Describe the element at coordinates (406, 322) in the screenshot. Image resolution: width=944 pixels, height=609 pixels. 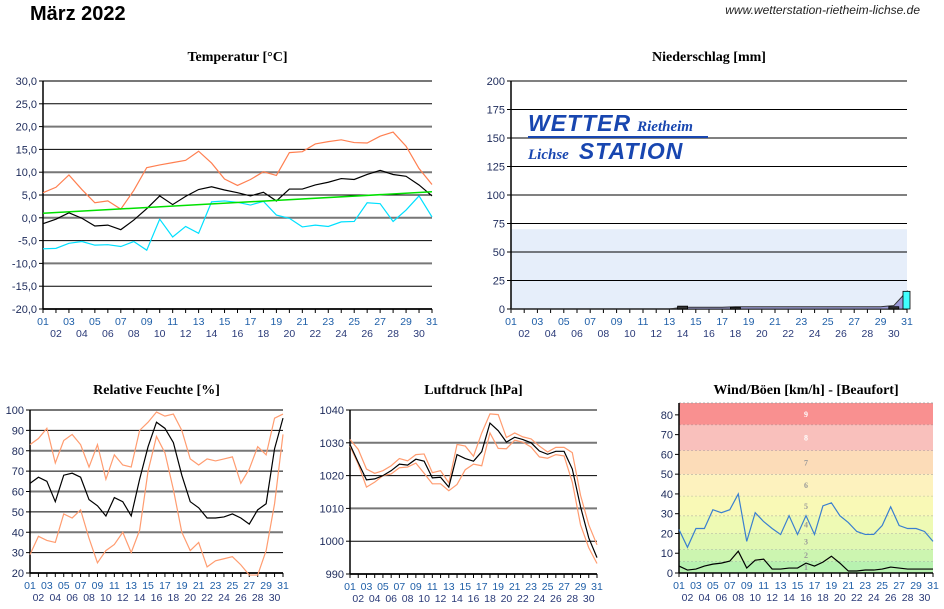
I see `x-tick-label: 29` at that location.